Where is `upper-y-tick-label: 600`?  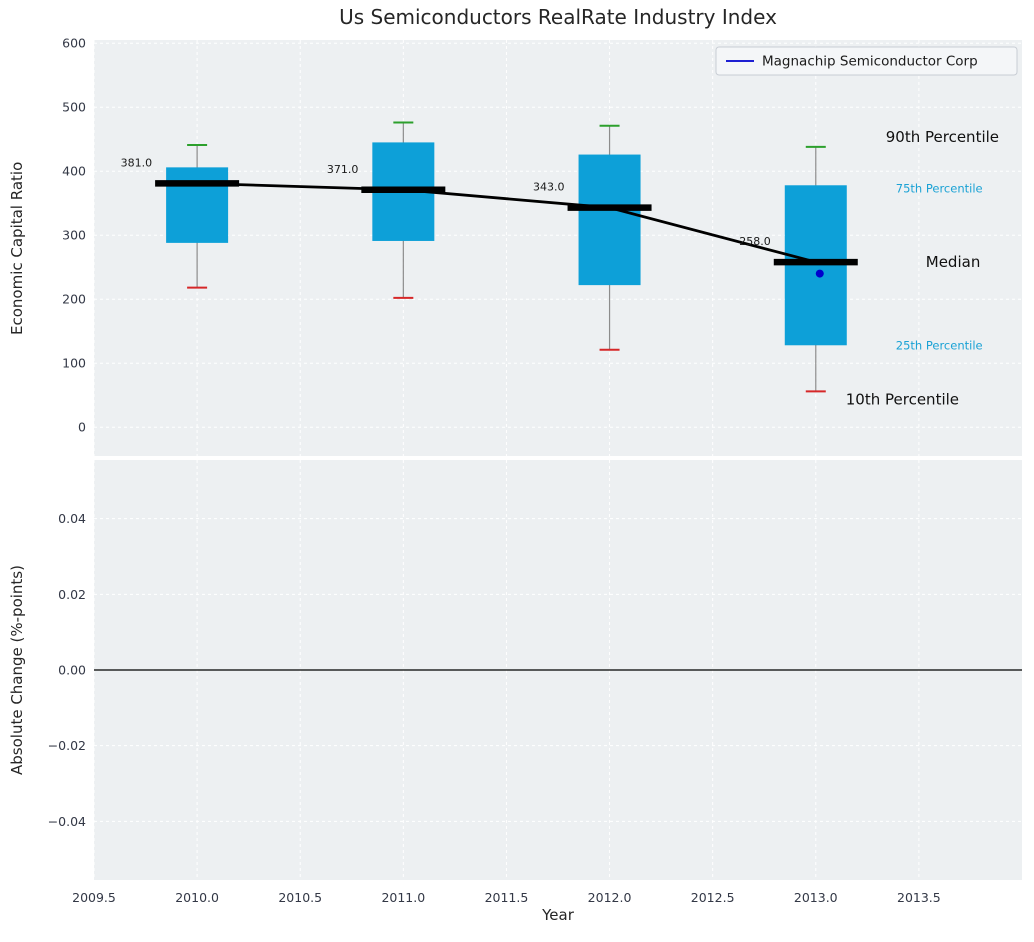 upper-y-tick-label: 600 is located at coordinates (74, 43).